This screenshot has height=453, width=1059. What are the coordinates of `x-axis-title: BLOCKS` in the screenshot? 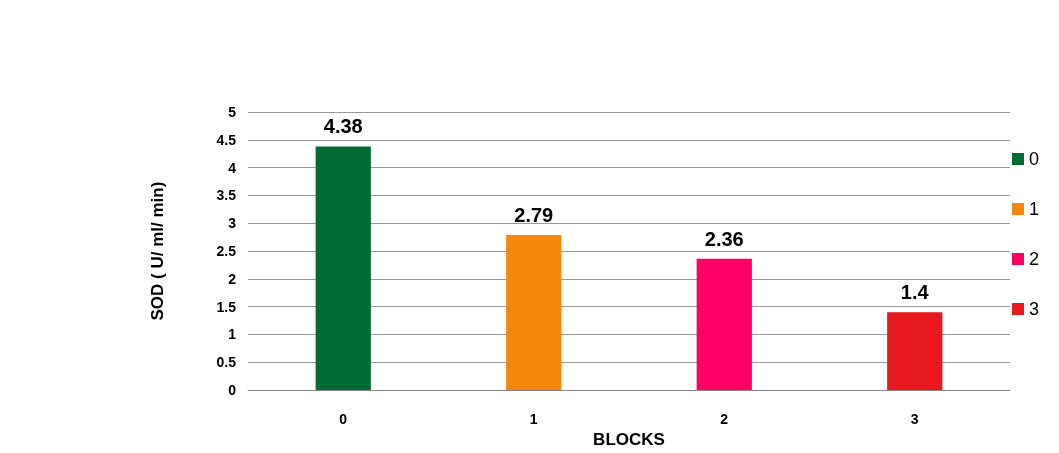 It's located at (629, 439).